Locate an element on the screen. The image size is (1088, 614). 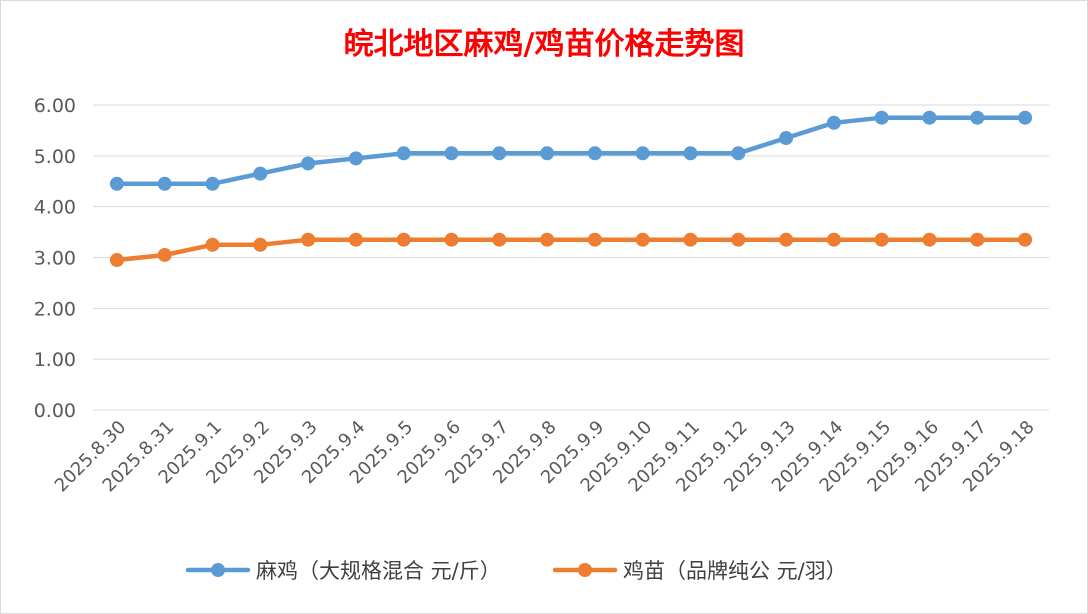
y-tick-label: 5.00 is located at coordinates (55, 157).